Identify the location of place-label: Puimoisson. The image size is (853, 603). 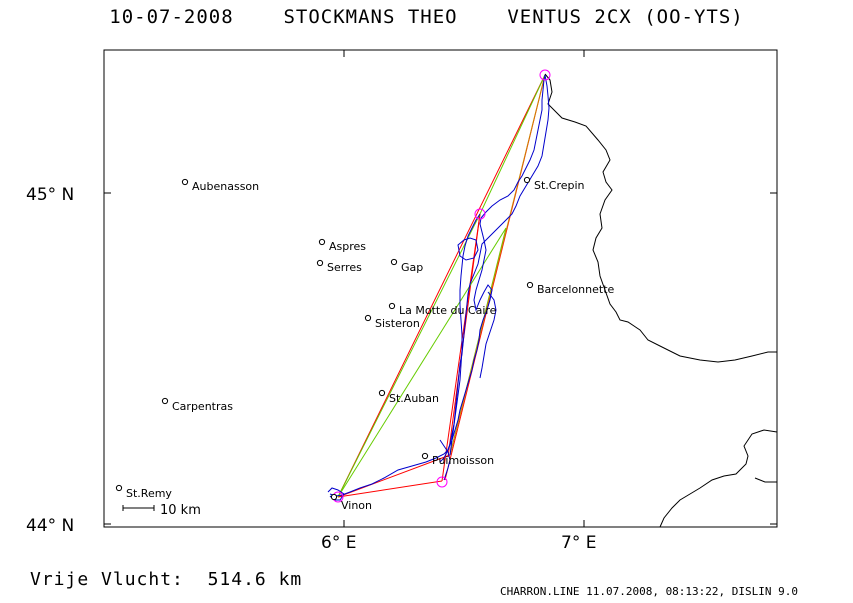
(463, 460).